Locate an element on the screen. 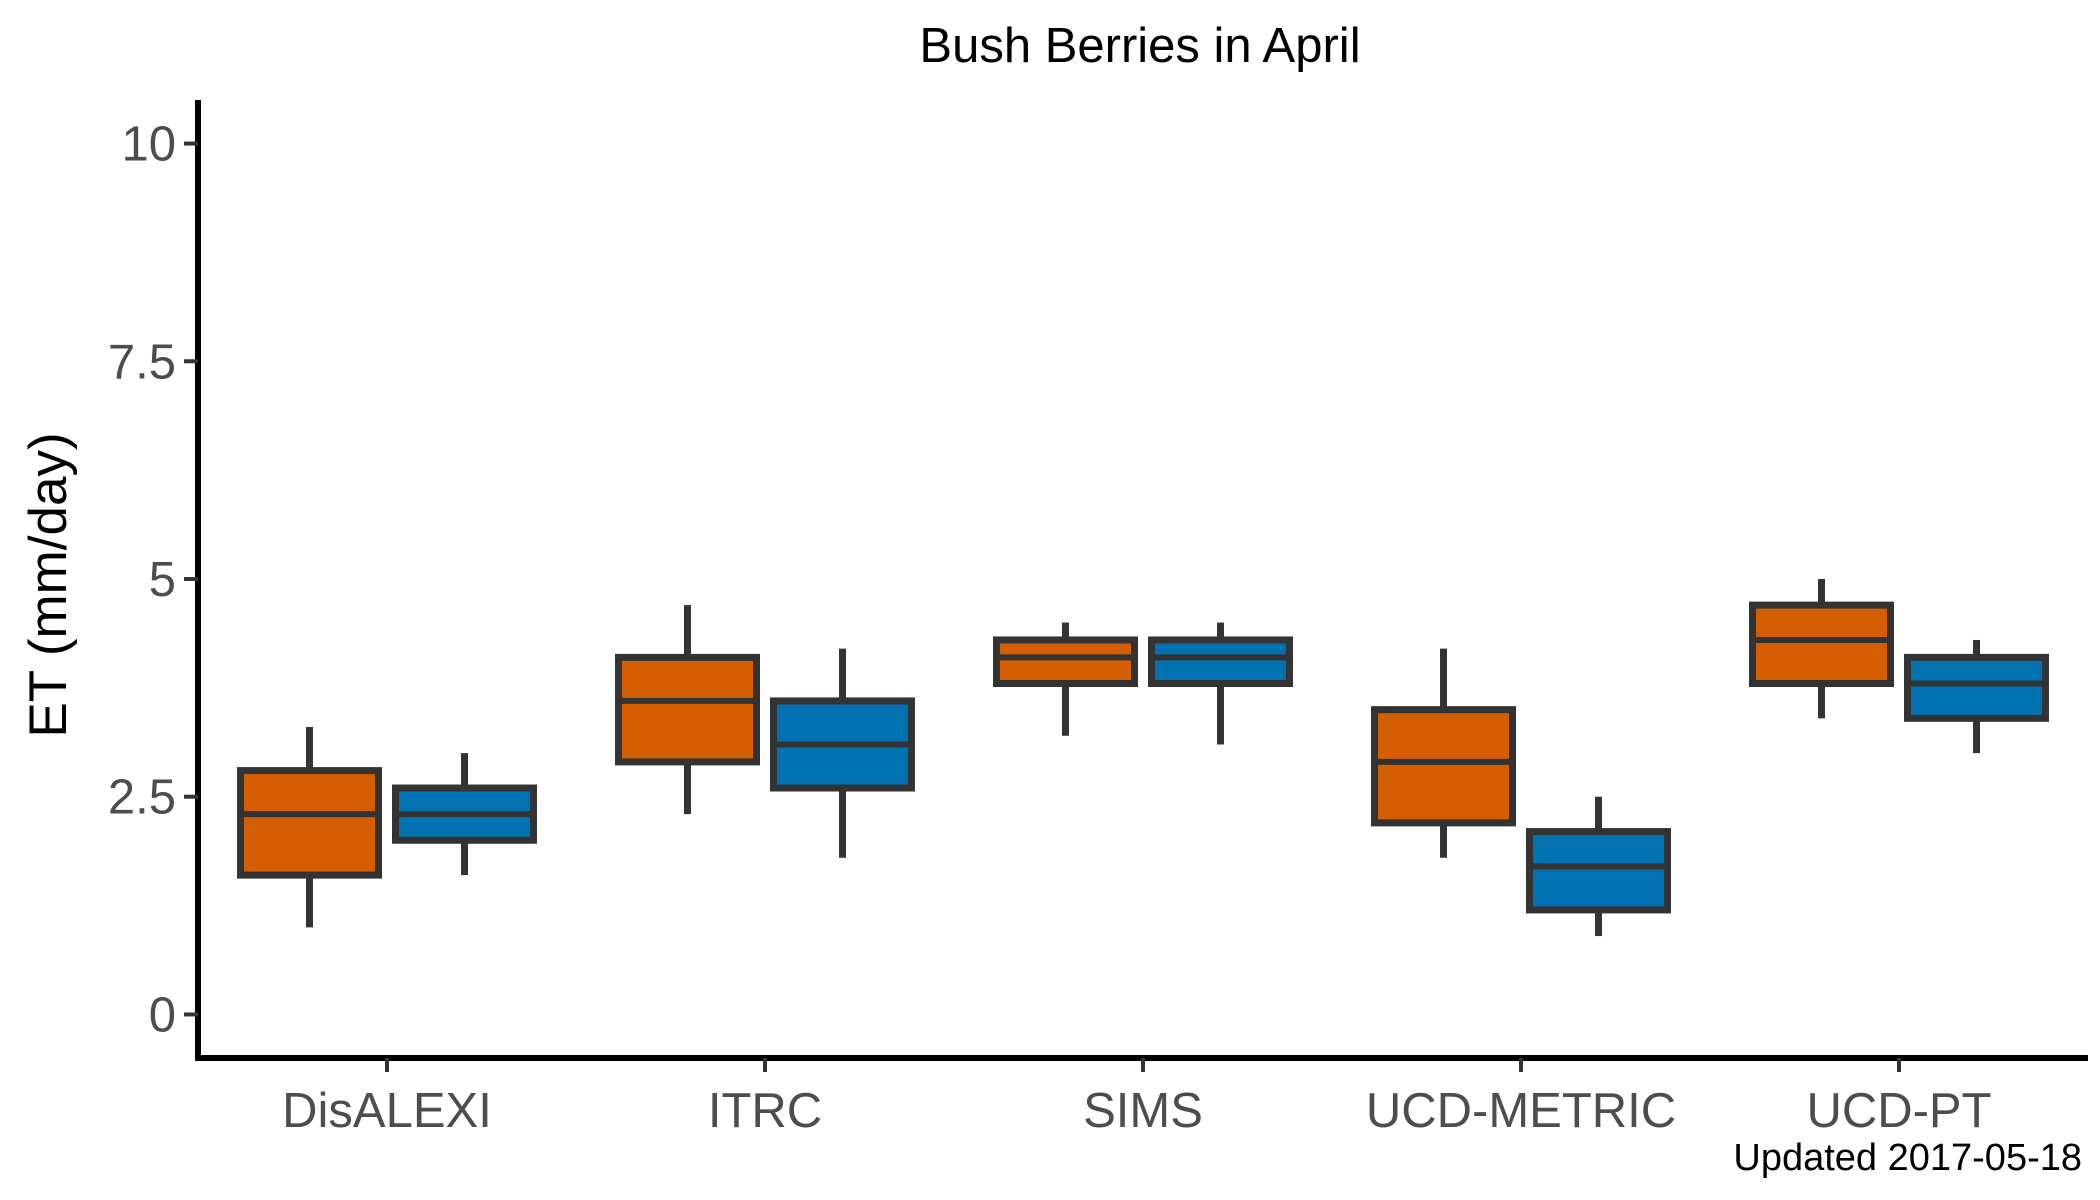  y-axis-title: ET (mm/day) is located at coordinates (48, 584).